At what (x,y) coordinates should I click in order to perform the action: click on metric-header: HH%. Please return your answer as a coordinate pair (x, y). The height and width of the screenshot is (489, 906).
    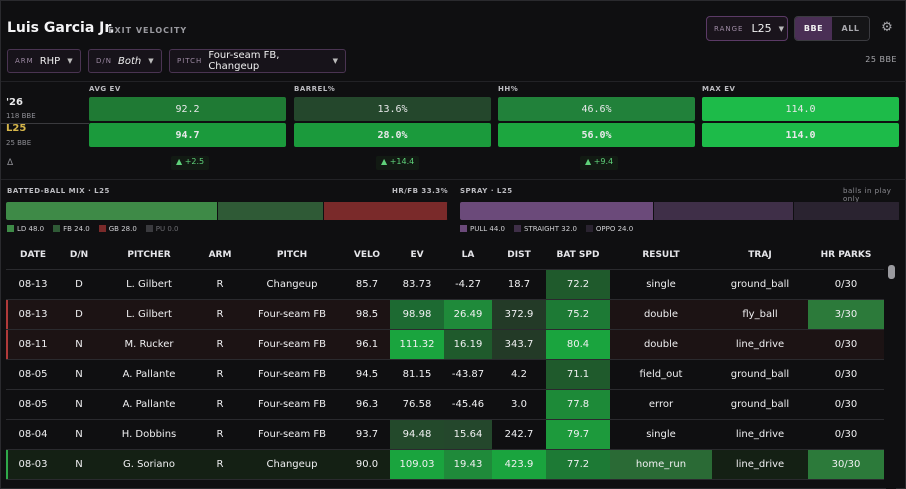
    Looking at the image, I should click on (508, 89).